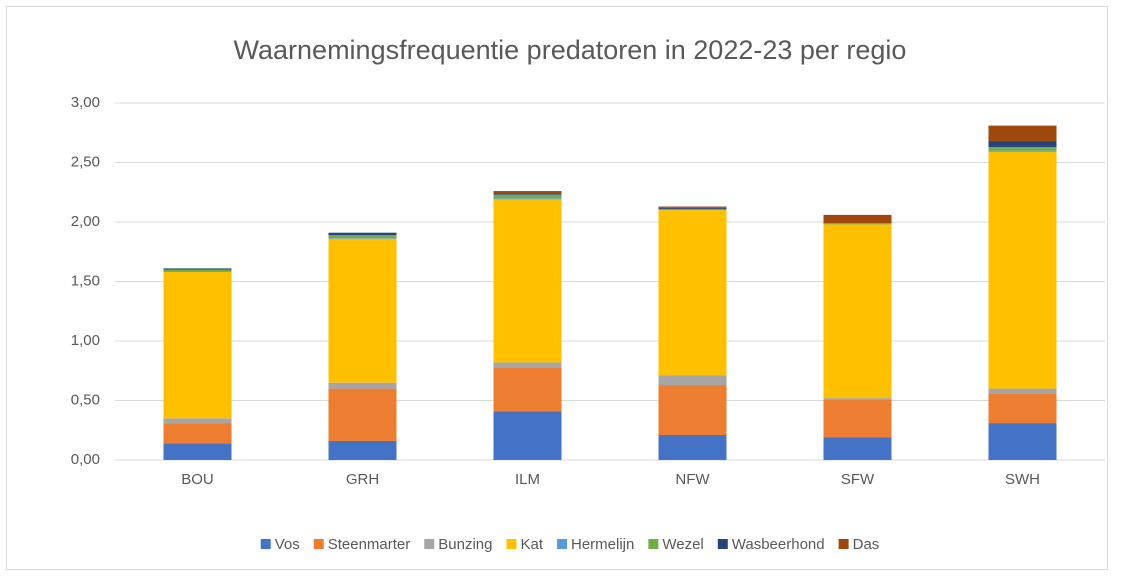 The width and height of the screenshot is (1123, 576). I want to click on legend-label: Bunzing, so click(465, 544).